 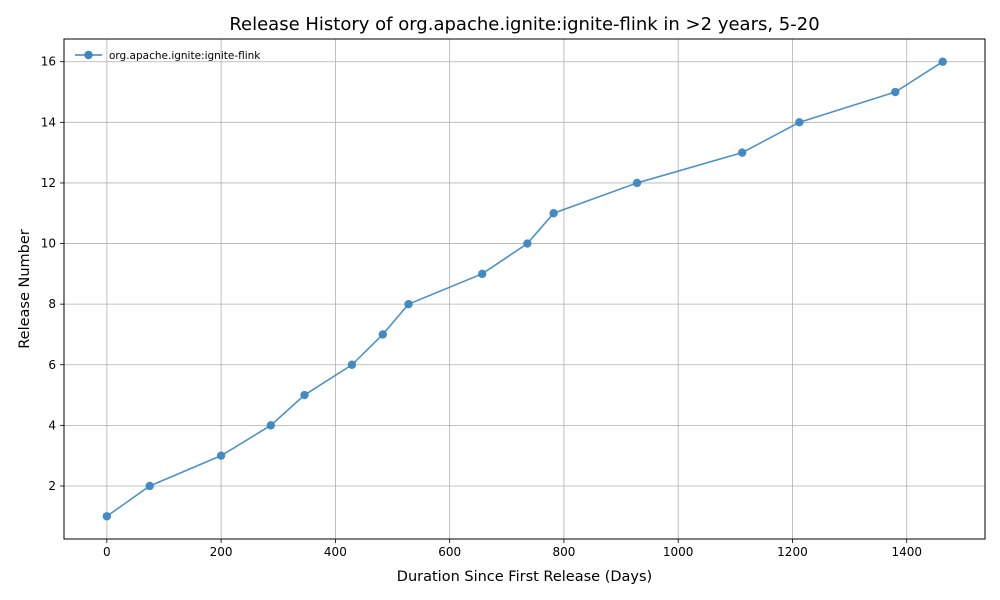 I want to click on x-tick-label: 600, so click(x=449, y=552).